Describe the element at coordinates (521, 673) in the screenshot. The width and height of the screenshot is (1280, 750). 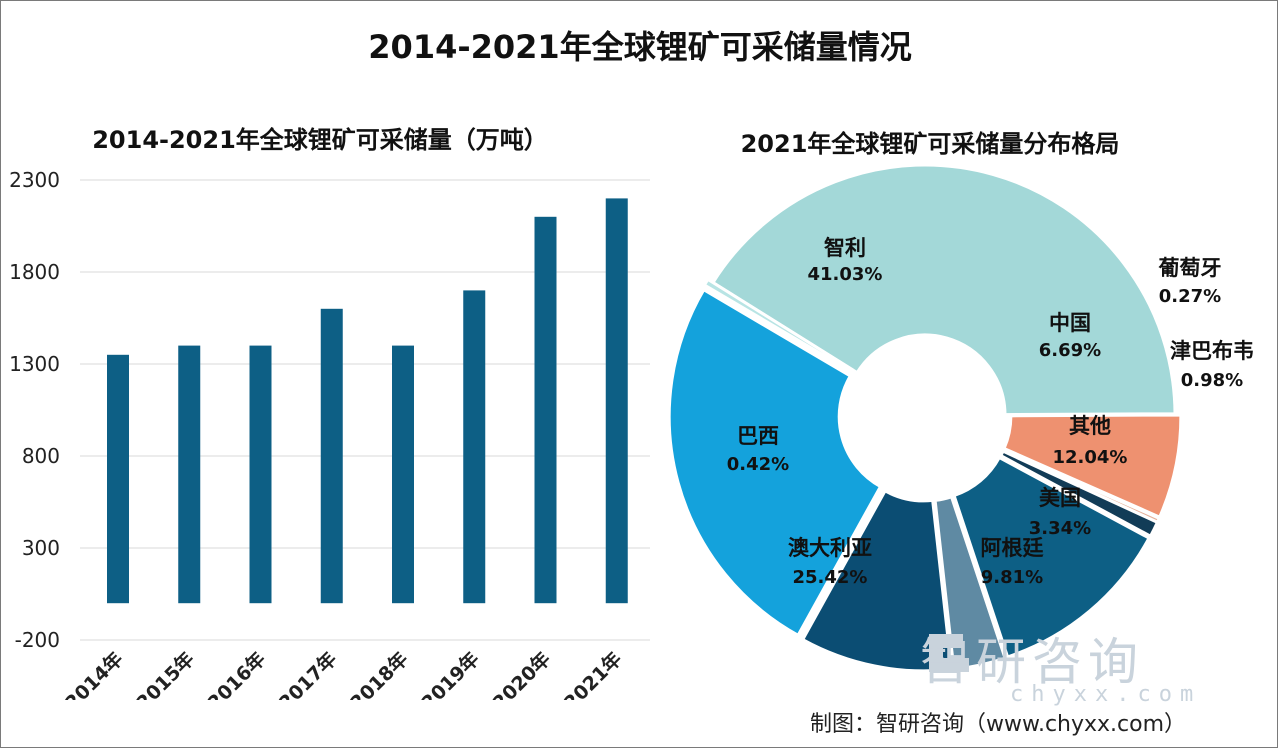
I see `x-tick-label: 2020年` at that location.